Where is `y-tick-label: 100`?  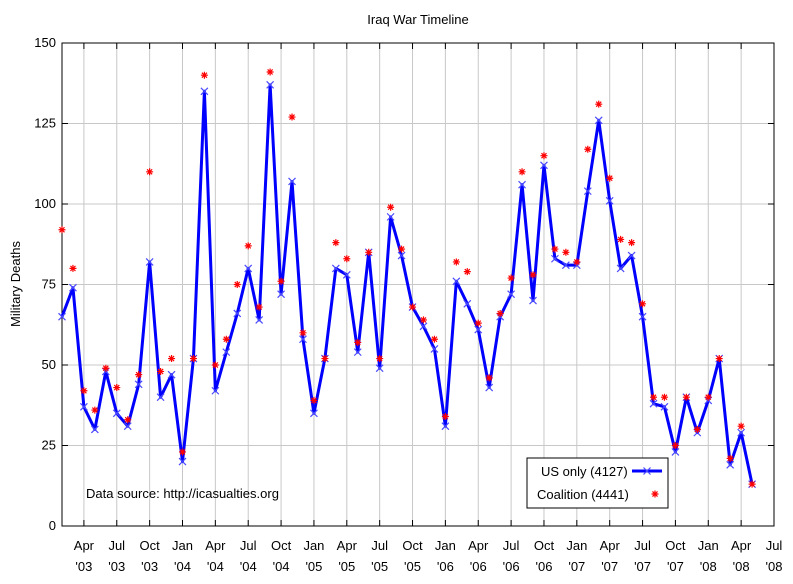 y-tick-label: 100 is located at coordinates (45, 203).